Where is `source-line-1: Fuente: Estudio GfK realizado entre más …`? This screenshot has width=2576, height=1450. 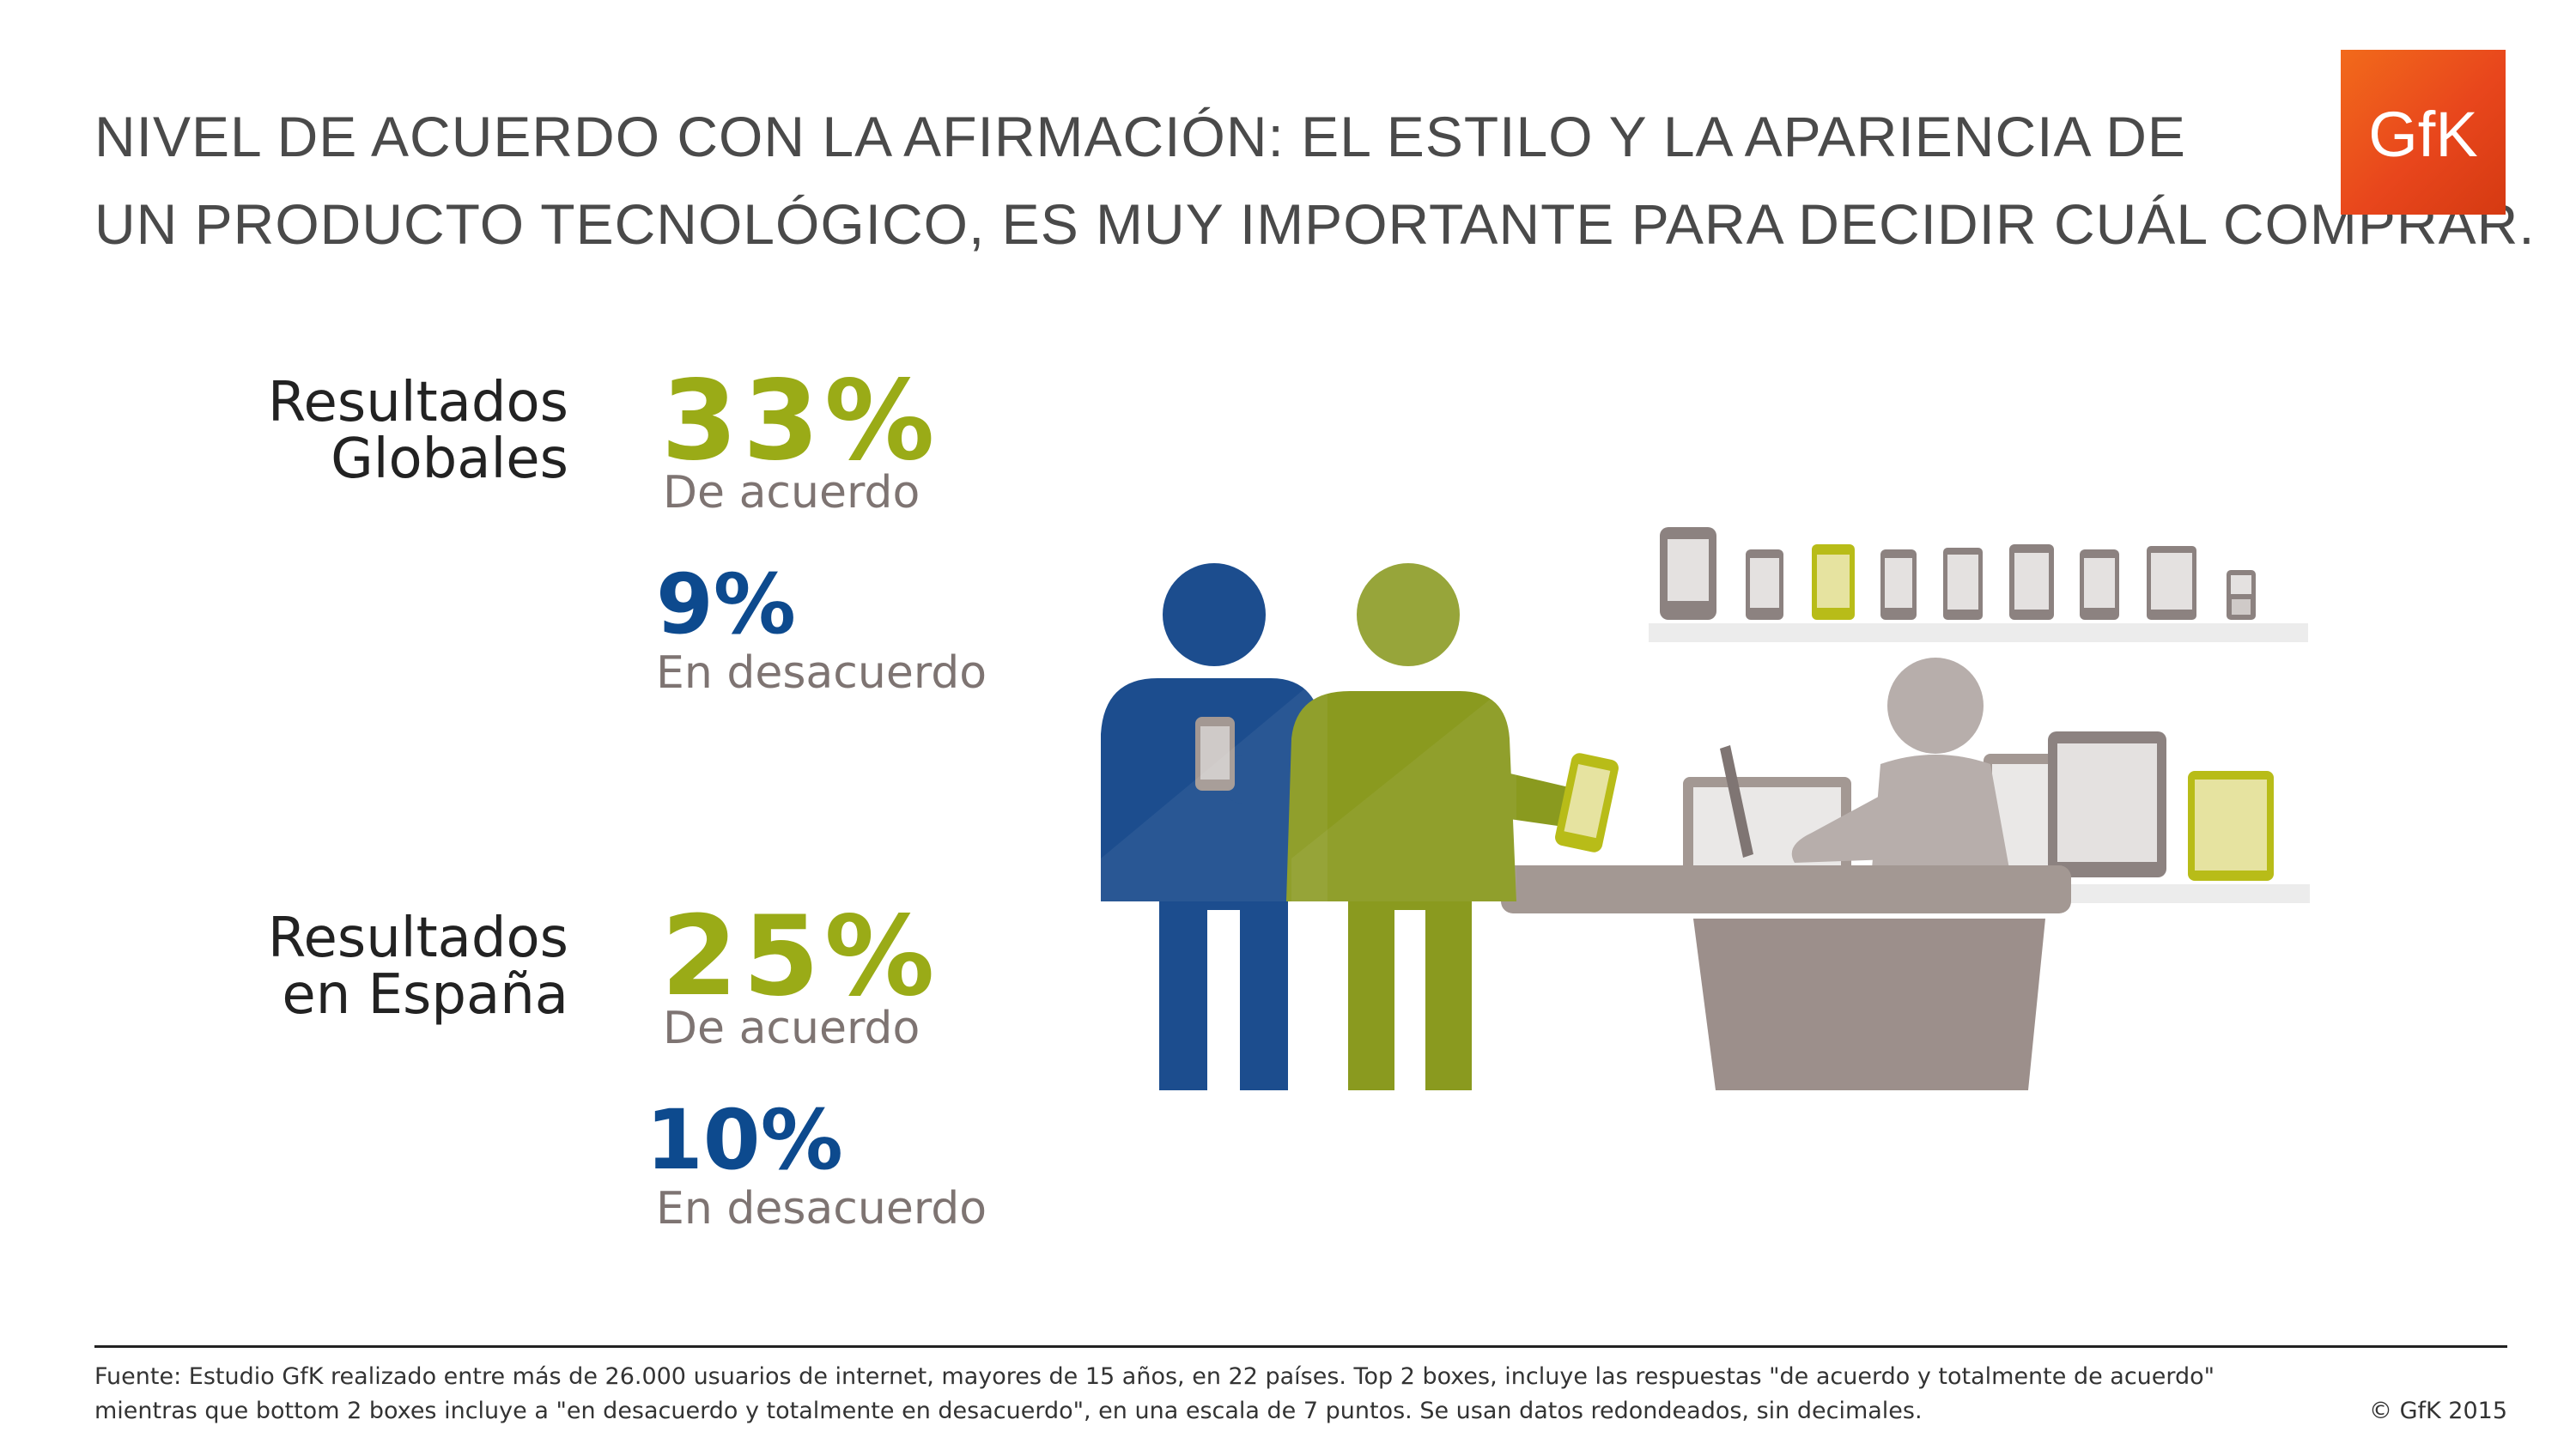 source-line-1: Fuente: Estudio GfK realizado entre más … is located at coordinates (1155, 1377).